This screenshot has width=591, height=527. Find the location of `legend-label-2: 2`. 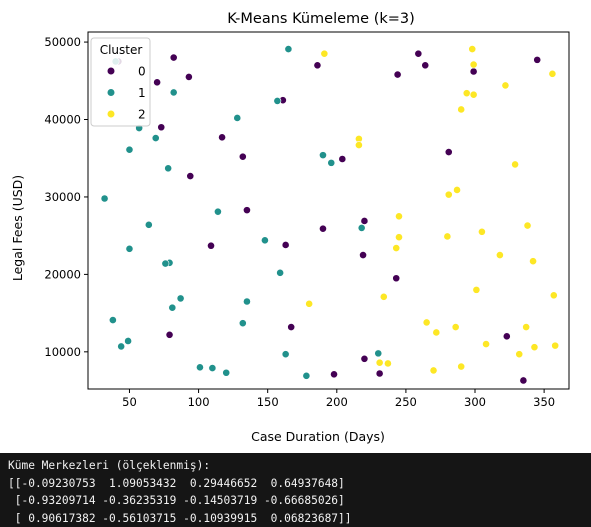

legend-label-2: 2 is located at coordinates (142, 115).